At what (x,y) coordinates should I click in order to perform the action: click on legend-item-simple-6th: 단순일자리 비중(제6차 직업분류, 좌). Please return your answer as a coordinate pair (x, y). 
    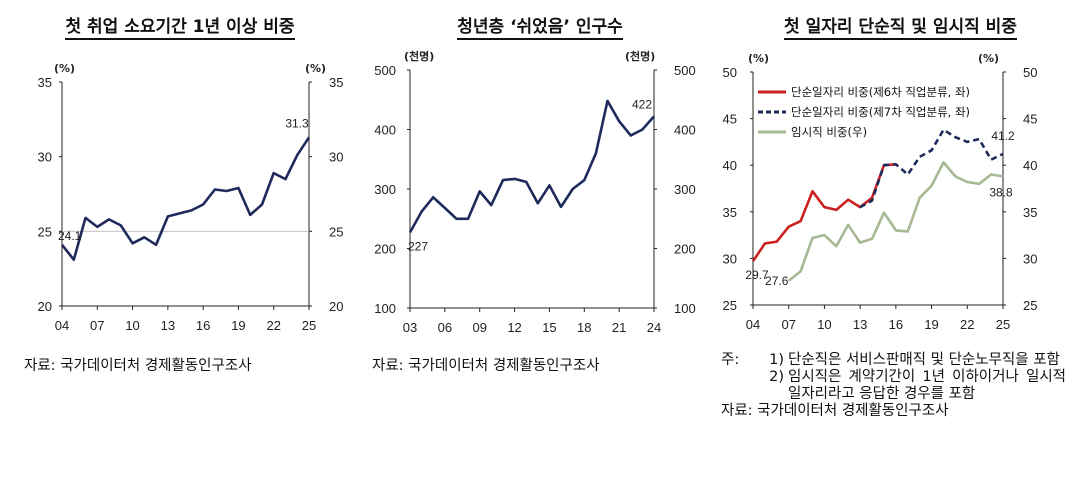
    Looking at the image, I should click on (864, 92).